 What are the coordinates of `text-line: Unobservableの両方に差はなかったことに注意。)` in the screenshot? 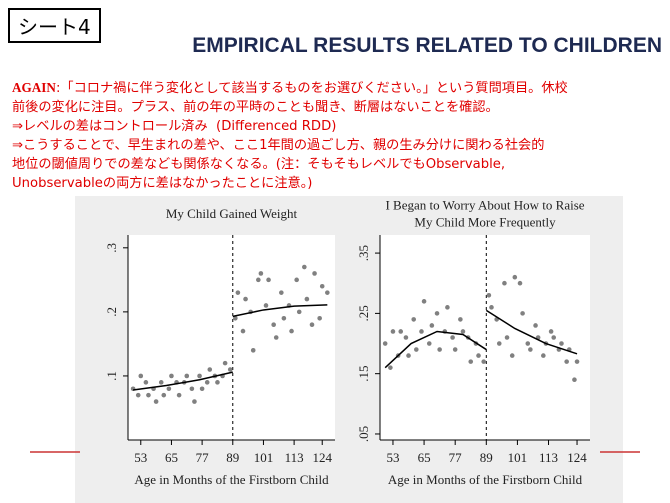 It's located at (290, 183).